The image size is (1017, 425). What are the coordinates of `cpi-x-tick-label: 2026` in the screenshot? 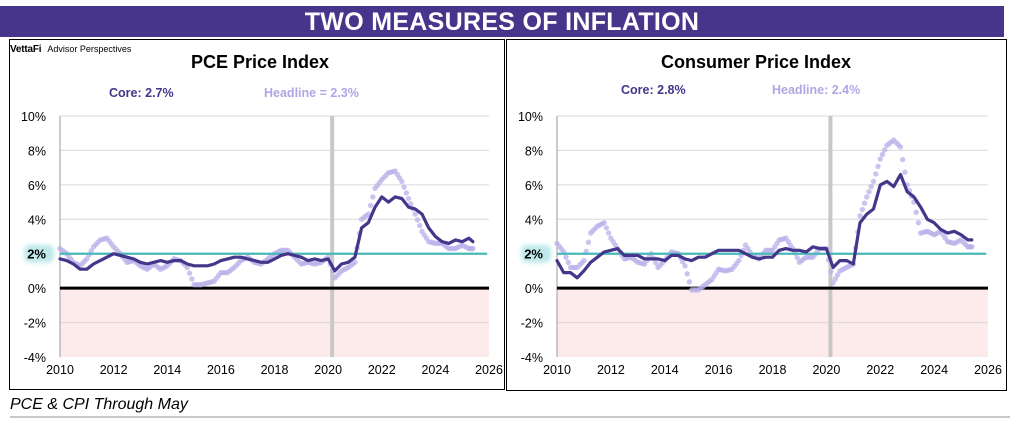 It's located at (988, 370).